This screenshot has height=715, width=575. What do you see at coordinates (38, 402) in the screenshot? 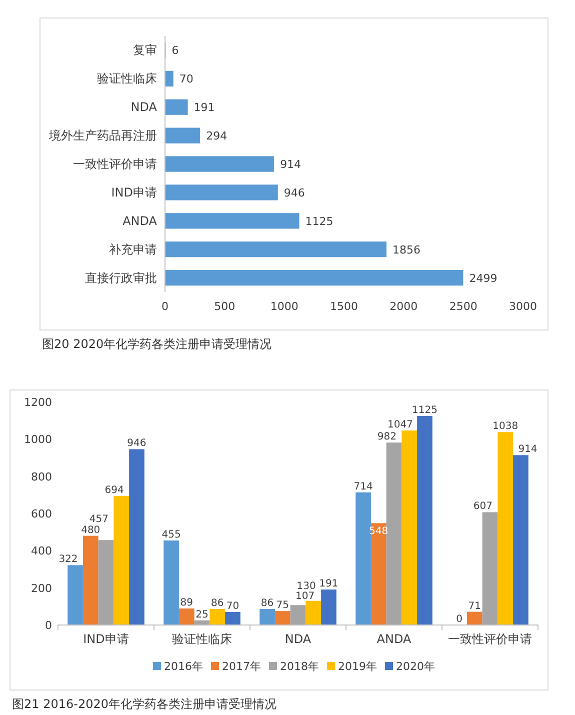
I see `y-tick-label: 1200` at bounding box center [38, 402].